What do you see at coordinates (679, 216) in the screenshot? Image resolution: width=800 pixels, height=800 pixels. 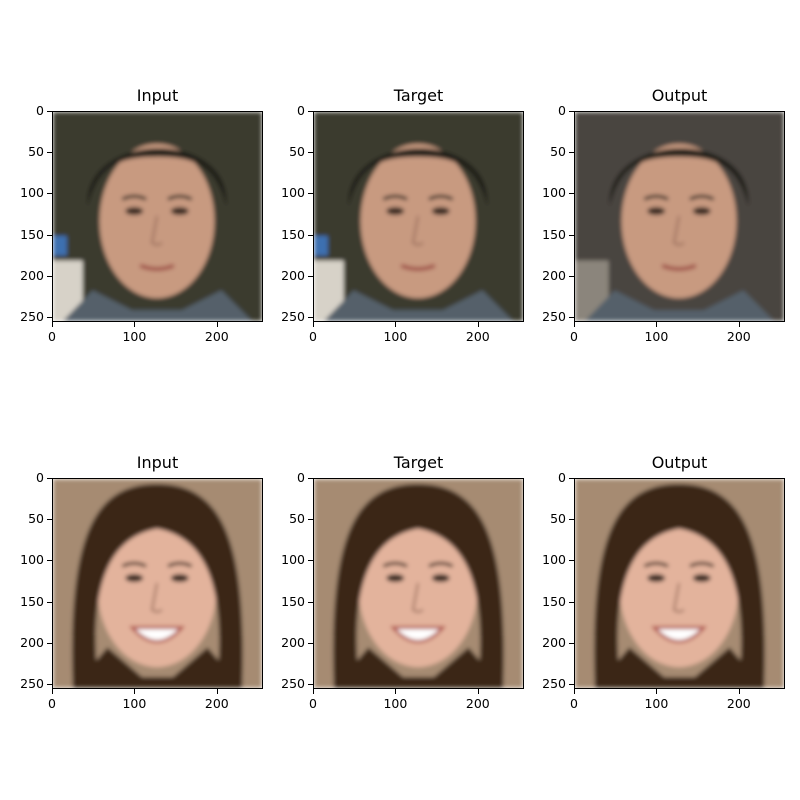 I see `reconstructed-face-man-image` at bounding box center [679, 216].